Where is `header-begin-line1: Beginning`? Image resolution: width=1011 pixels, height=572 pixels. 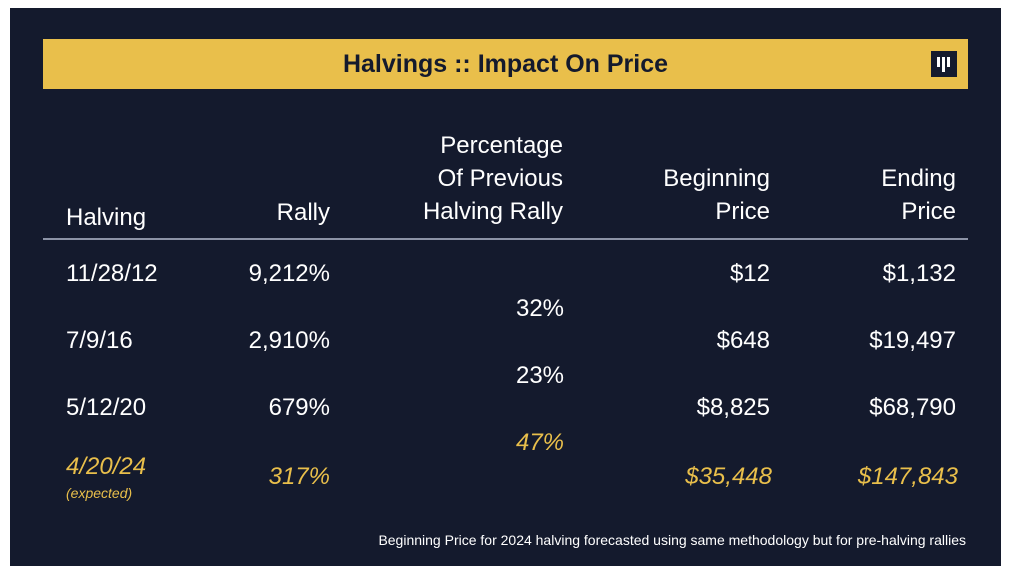 header-begin-line1: Beginning is located at coordinates (716, 178).